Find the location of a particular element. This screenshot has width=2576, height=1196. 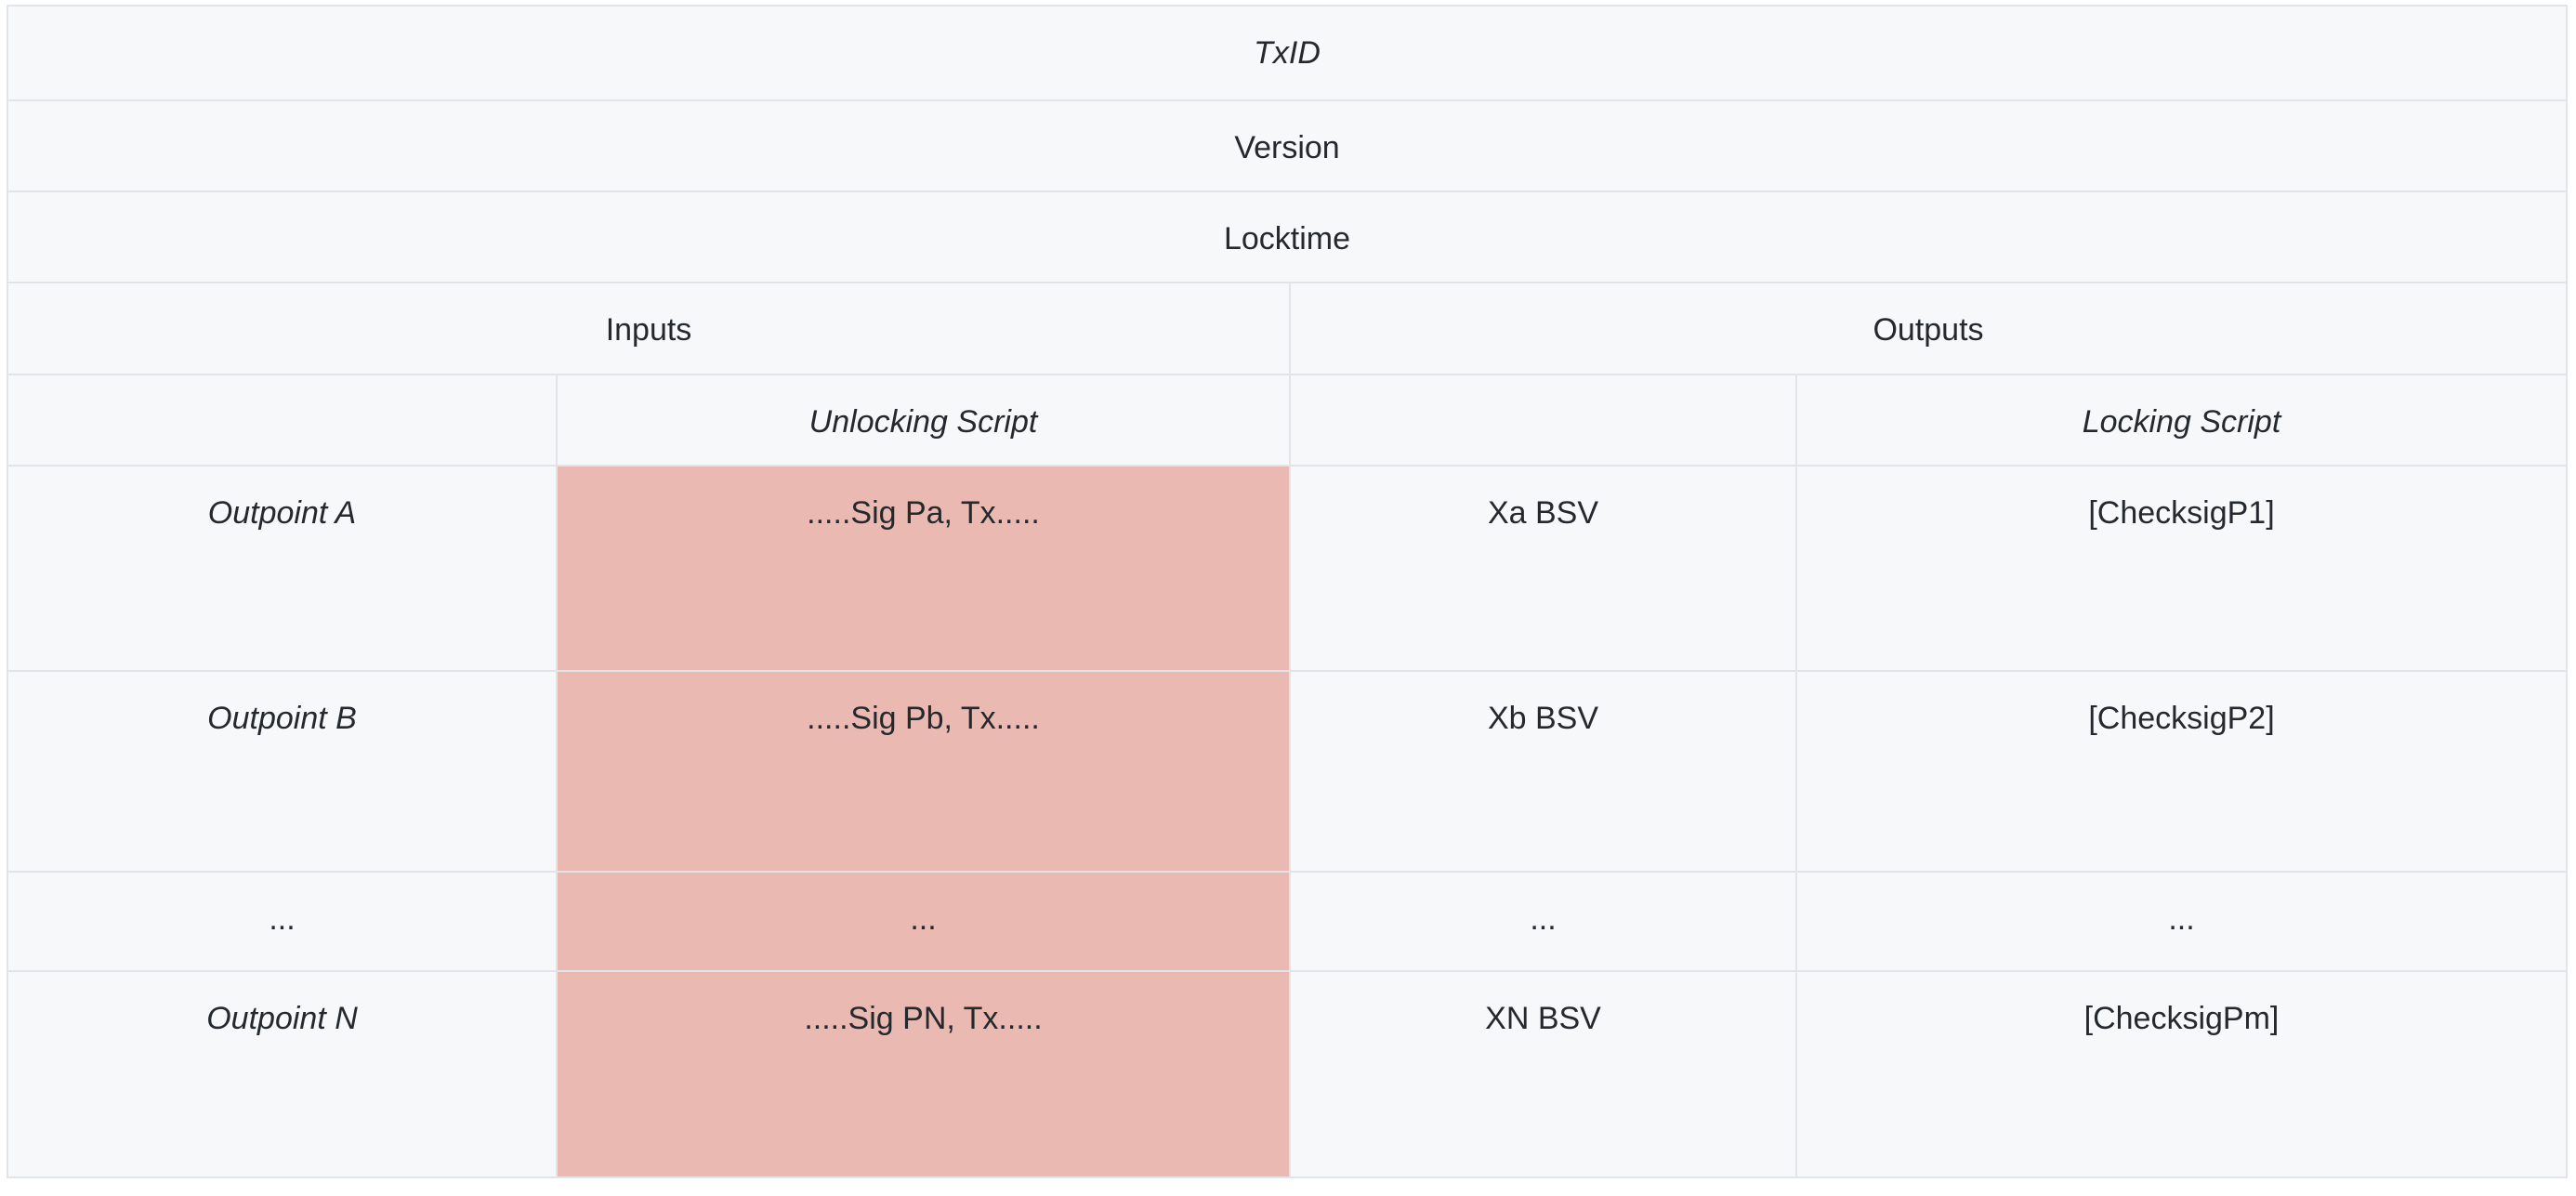

amount-cell: Xa BSV is located at coordinates (1543, 568).